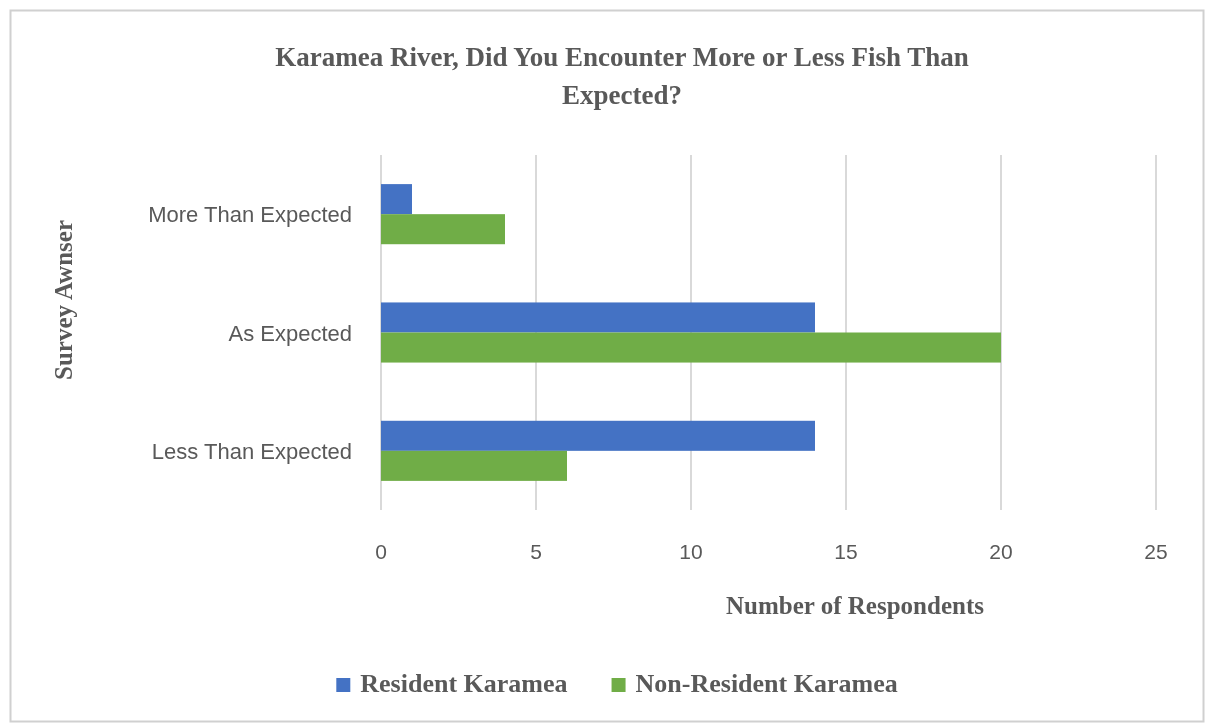 The image size is (1205, 727). Describe the element at coordinates (1156, 551) in the screenshot. I see `x-tick-label: 25` at that location.